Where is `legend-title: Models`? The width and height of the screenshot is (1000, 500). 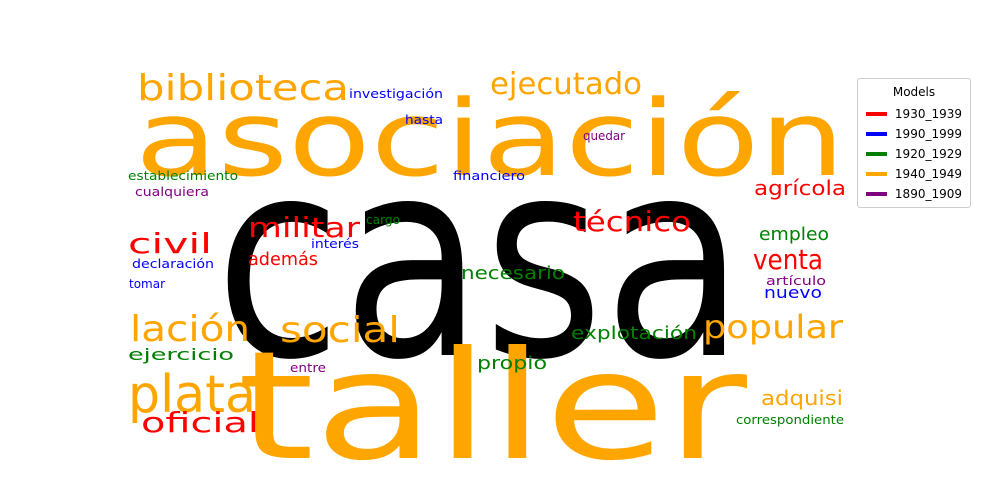 legend-title: Models is located at coordinates (914, 92).